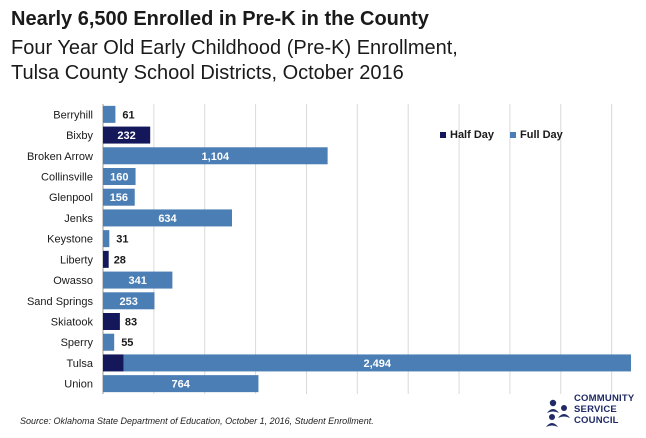 The height and width of the screenshot is (438, 646). I want to click on tick-label-sperry: Sperry, so click(77, 343).